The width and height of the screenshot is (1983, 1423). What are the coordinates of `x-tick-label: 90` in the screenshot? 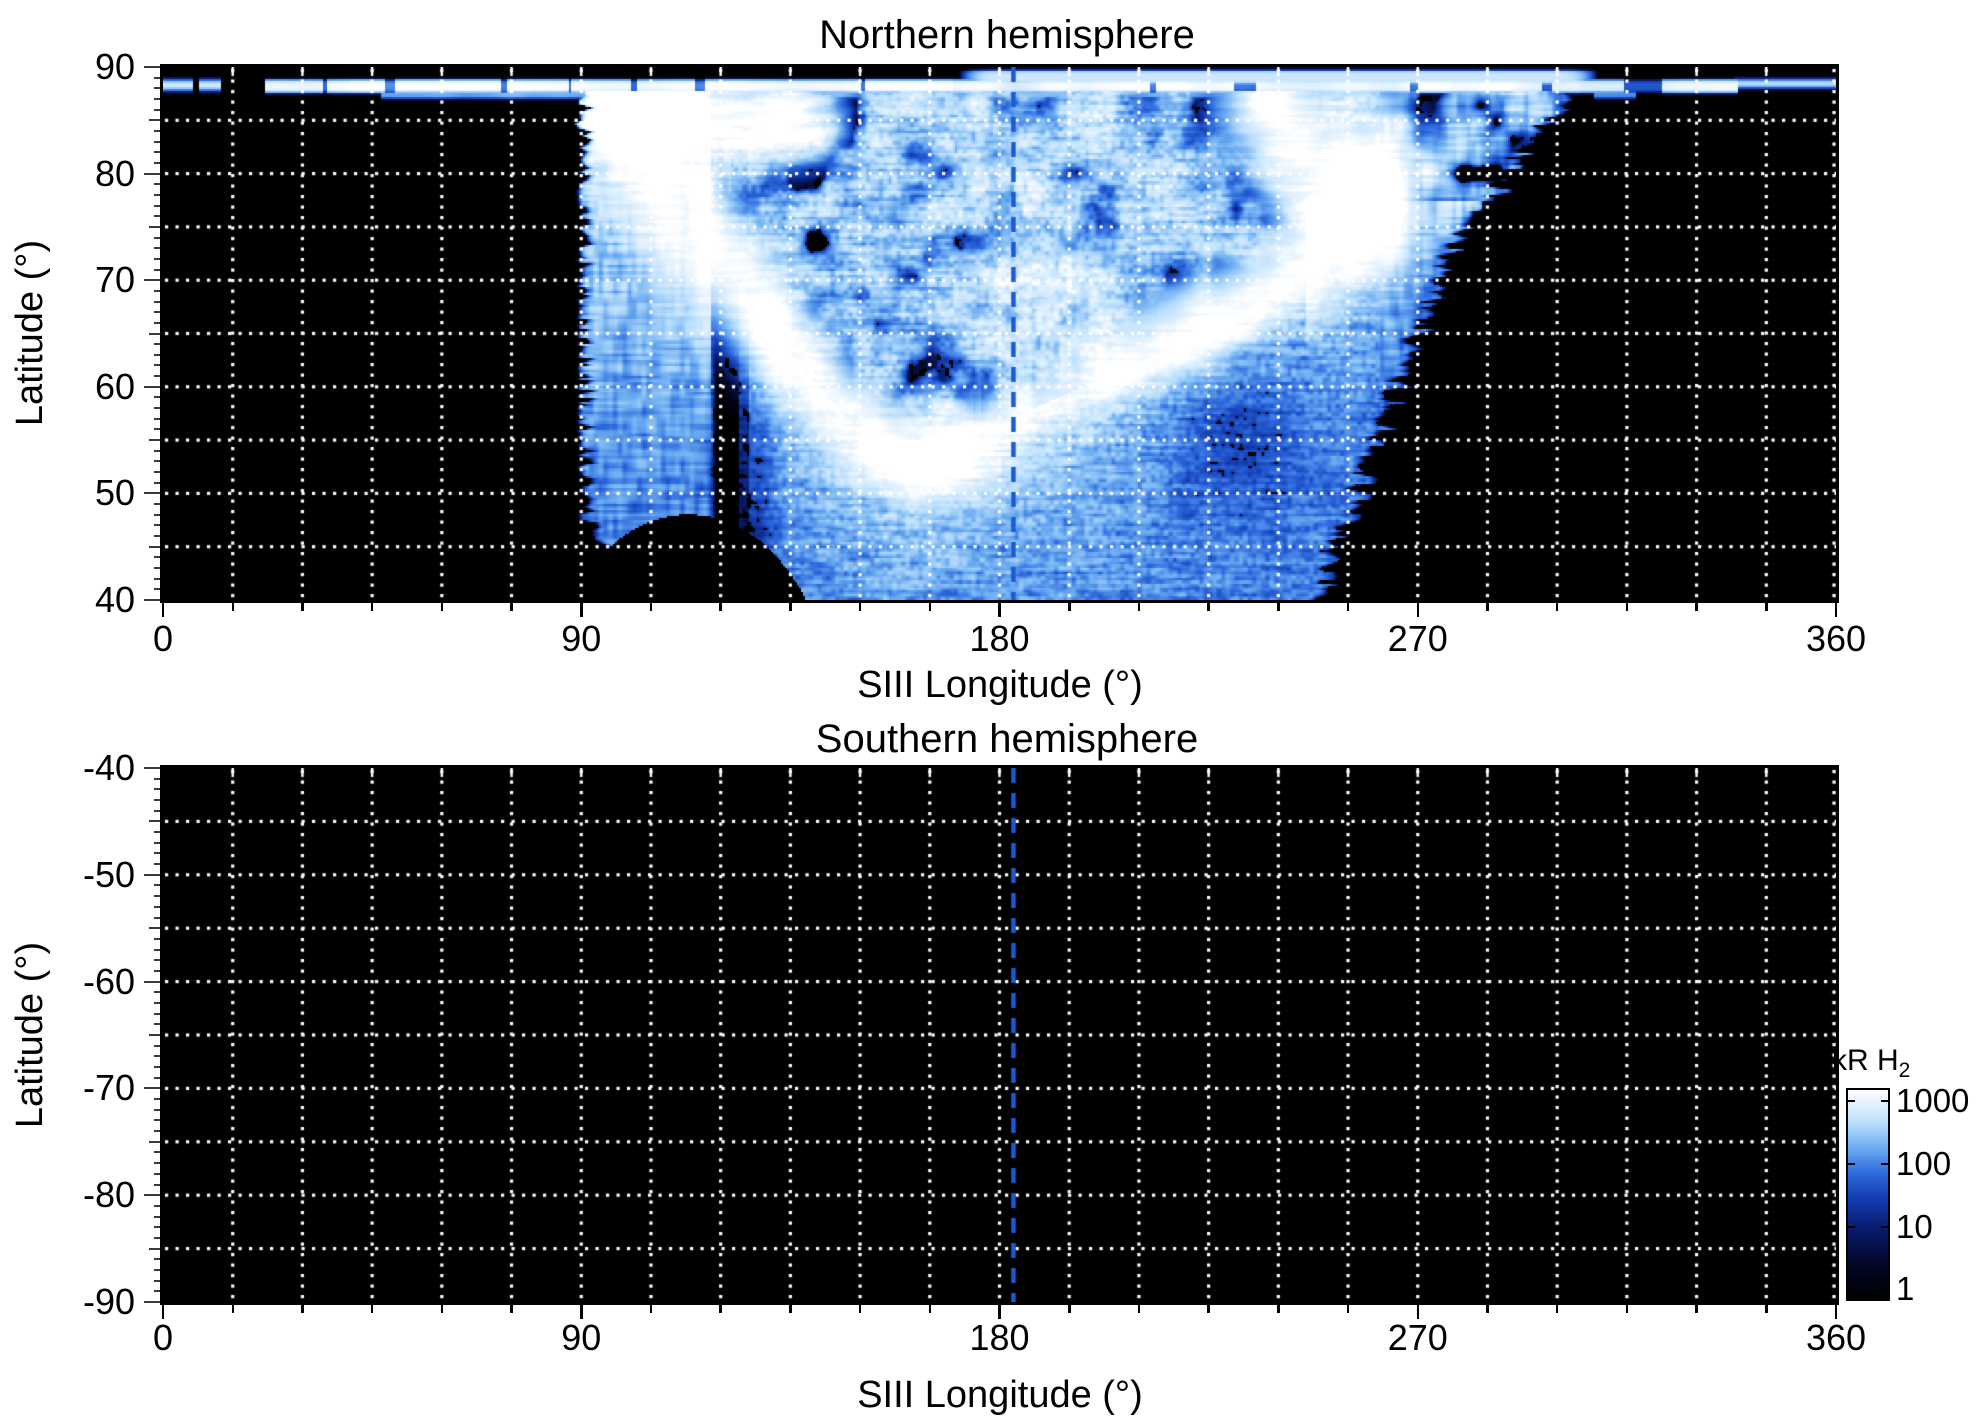 It's located at (581, 638).